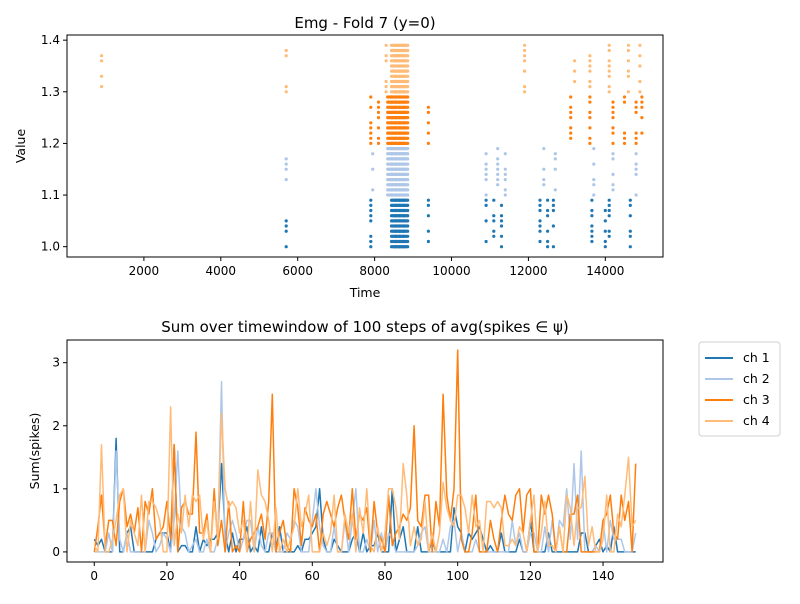 The height and width of the screenshot is (604, 800). What do you see at coordinates (56, 363) in the screenshot?
I see `bottom-y-tick-label: 3` at bounding box center [56, 363].